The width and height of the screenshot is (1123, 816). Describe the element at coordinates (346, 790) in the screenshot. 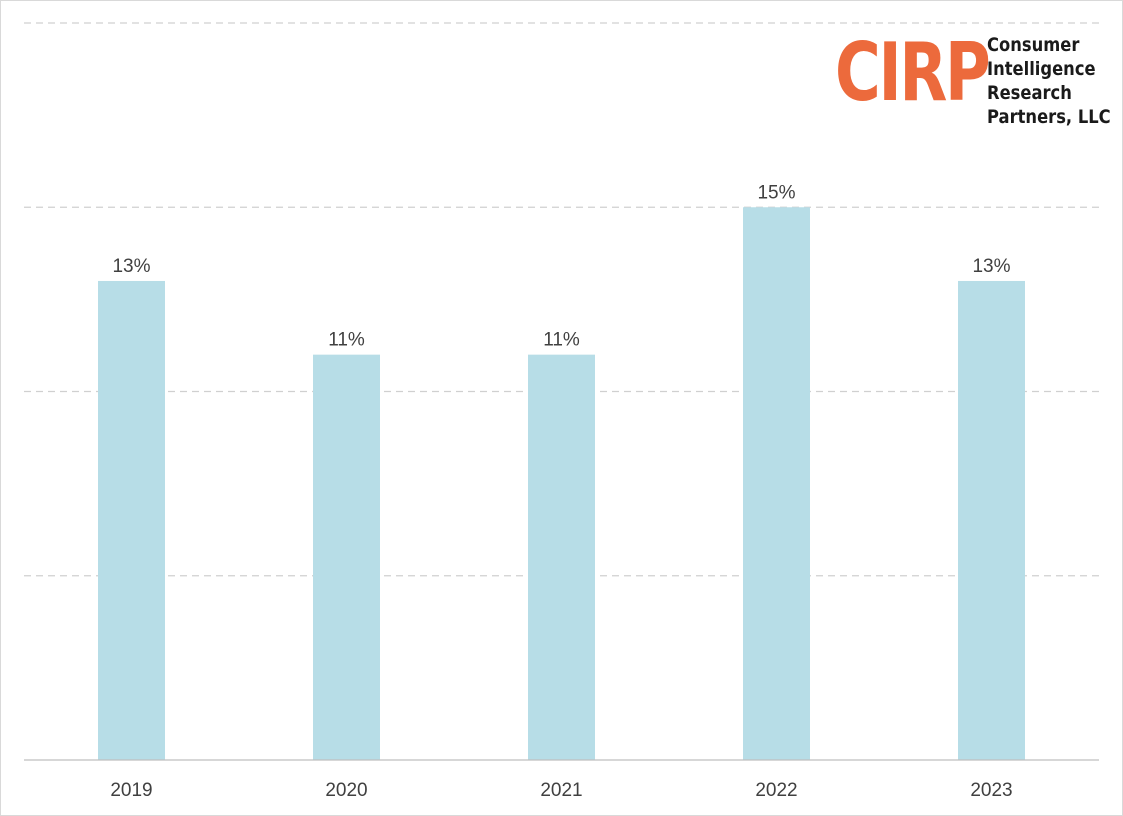

I see `x-tick-2020: 2020` at that location.